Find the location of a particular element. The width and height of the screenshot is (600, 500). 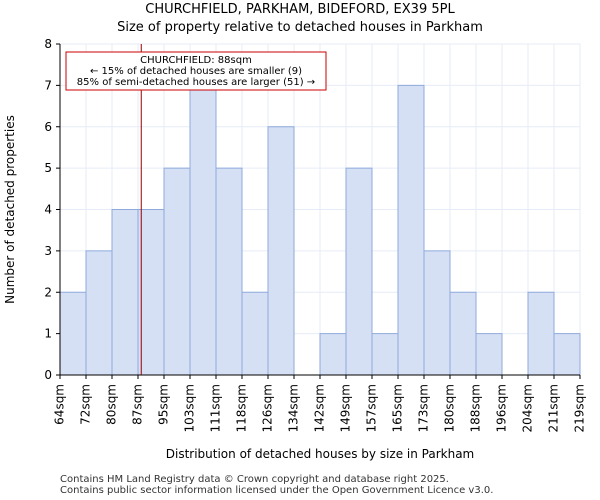

y-tick-label: 7 is located at coordinates (48, 85).